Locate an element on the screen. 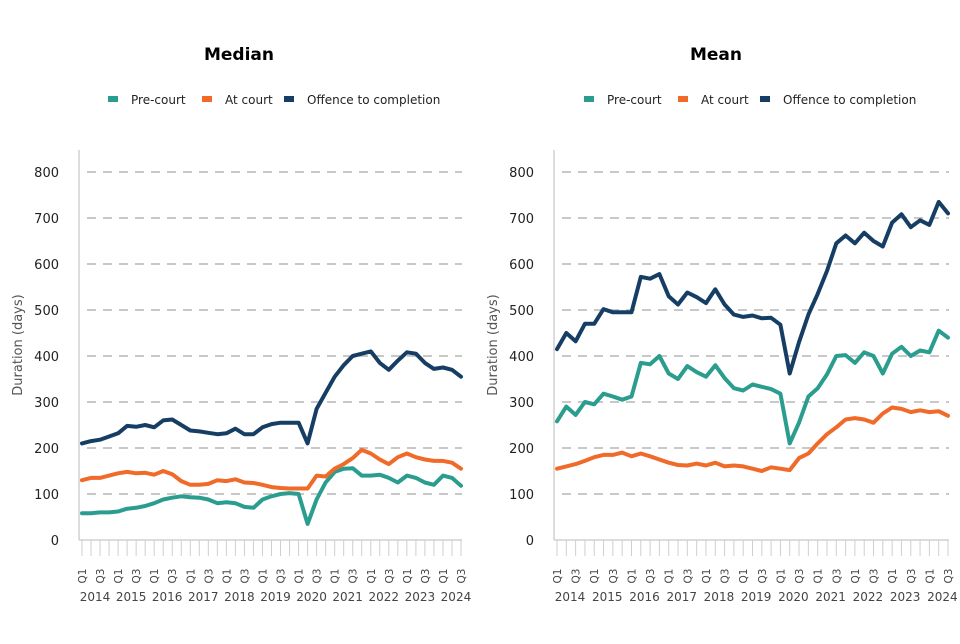 The width and height of the screenshot is (960, 644). y-tick-label: 700 is located at coordinates (46, 219).